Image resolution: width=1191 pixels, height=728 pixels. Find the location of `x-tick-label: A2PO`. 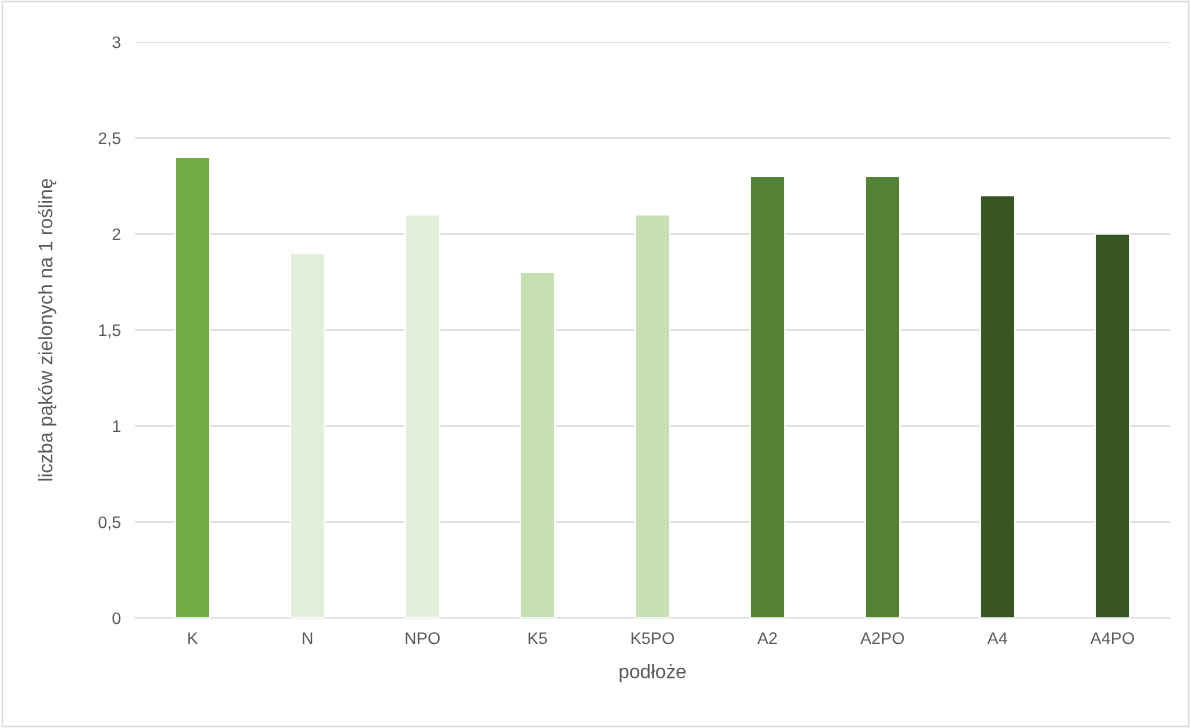

x-tick-label: A2PO is located at coordinates (882, 638).